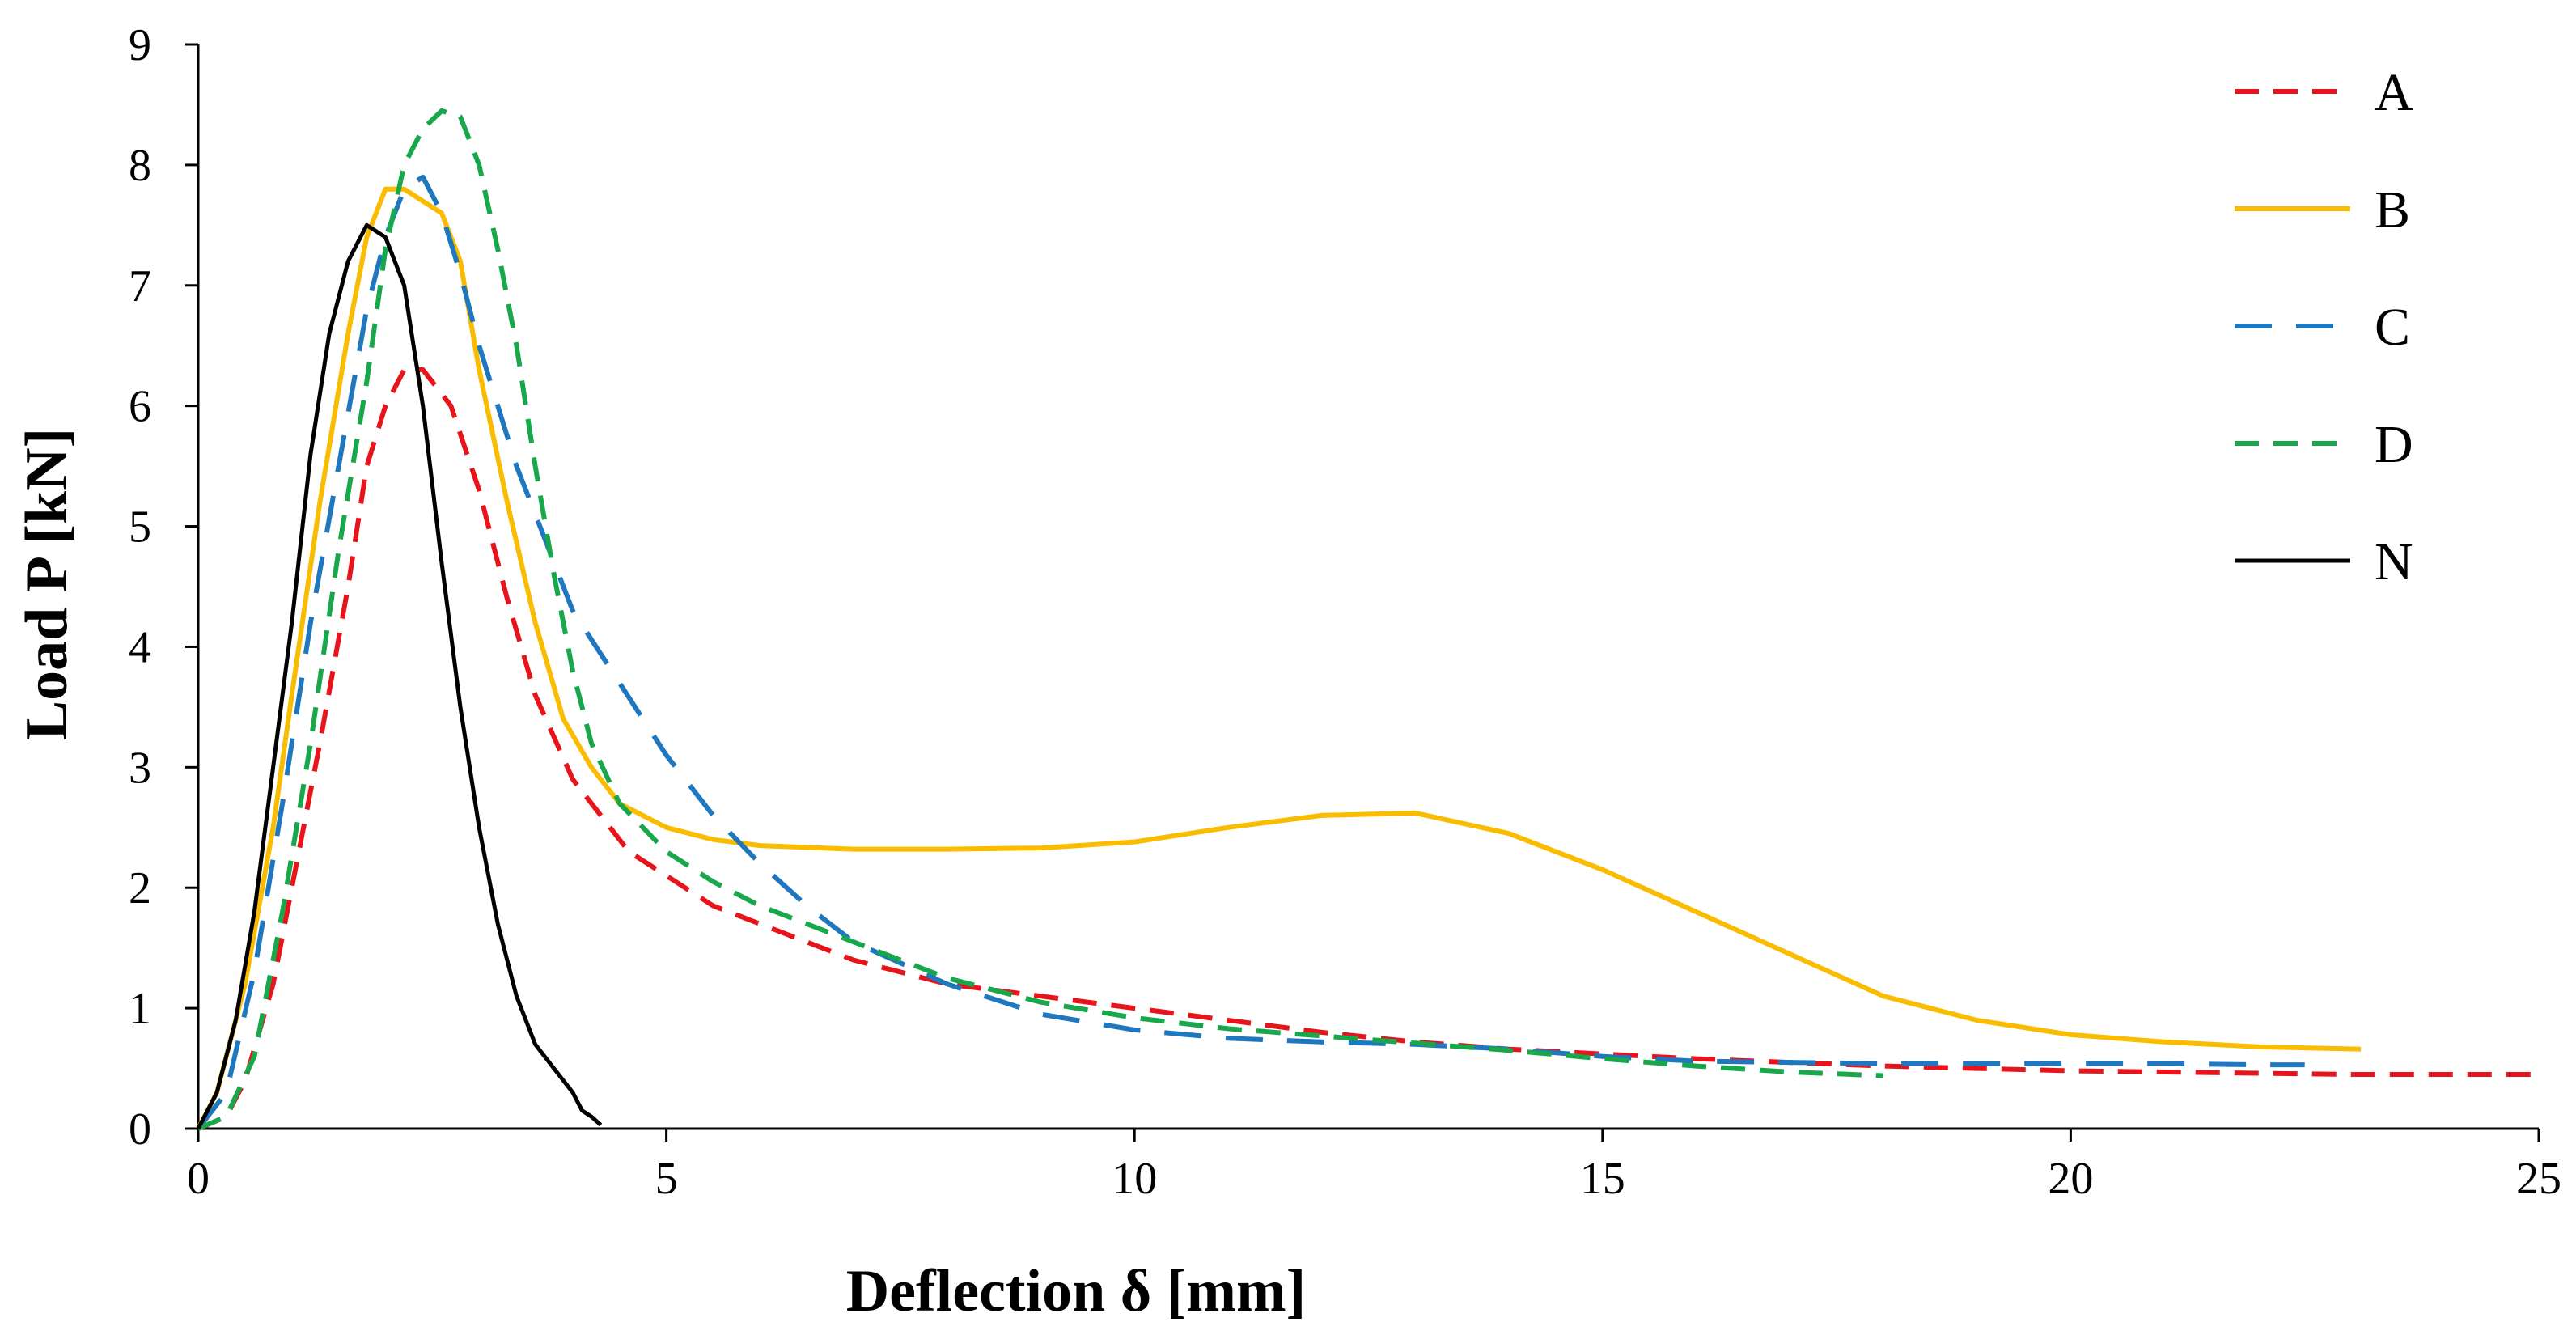  What do you see at coordinates (198, 1179) in the screenshot?
I see `x-tick-label: 0` at bounding box center [198, 1179].